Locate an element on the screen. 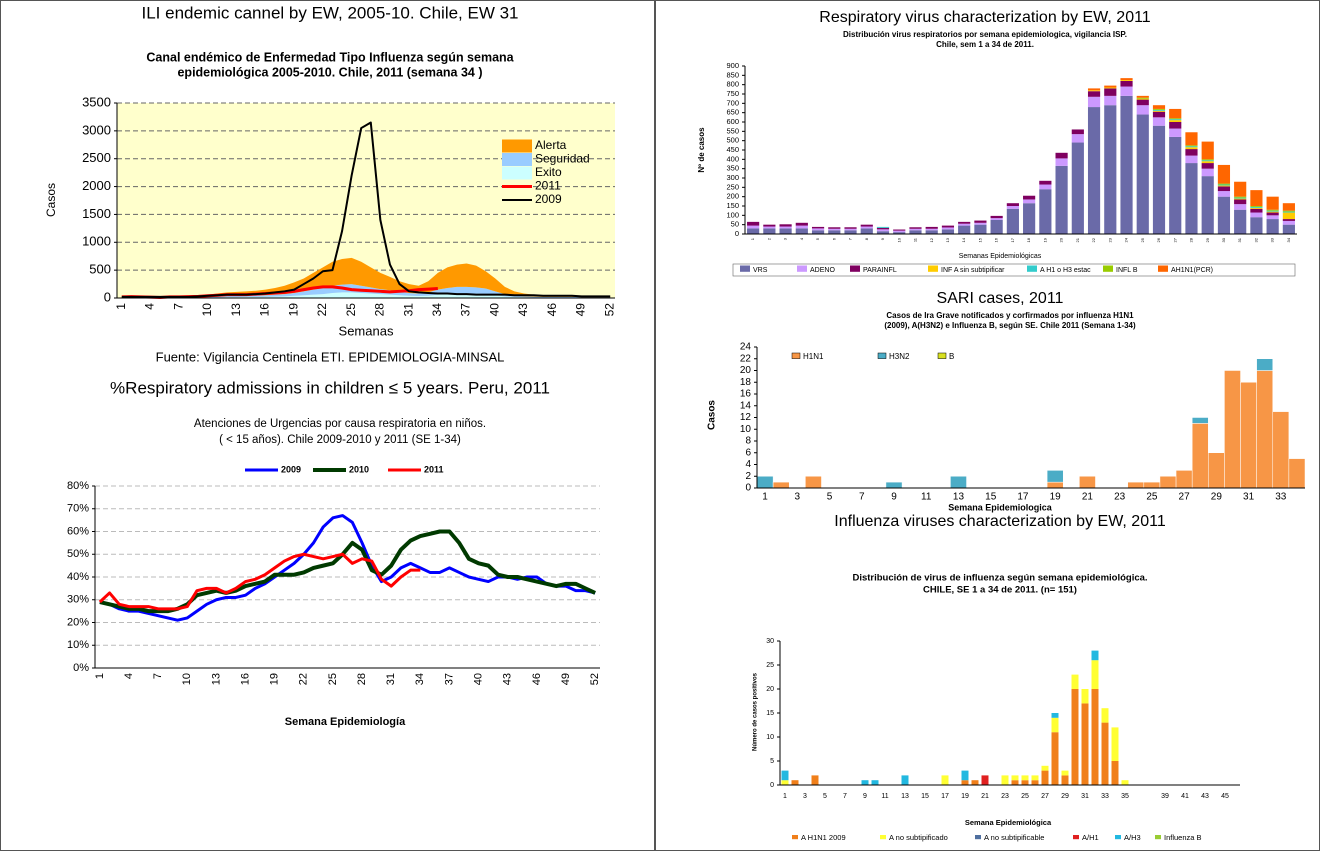  x-tick-label: 13 is located at coordinates (959, 497).